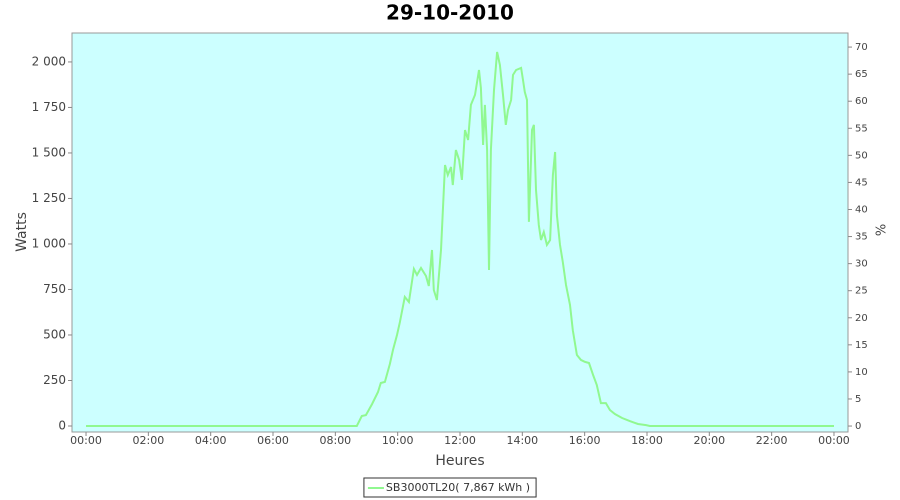 This screenshot has height=500, width=900. Describe the element at coordinates (211, 440) in the screenshot. I see `x-tick-label: 04:00` at that location.